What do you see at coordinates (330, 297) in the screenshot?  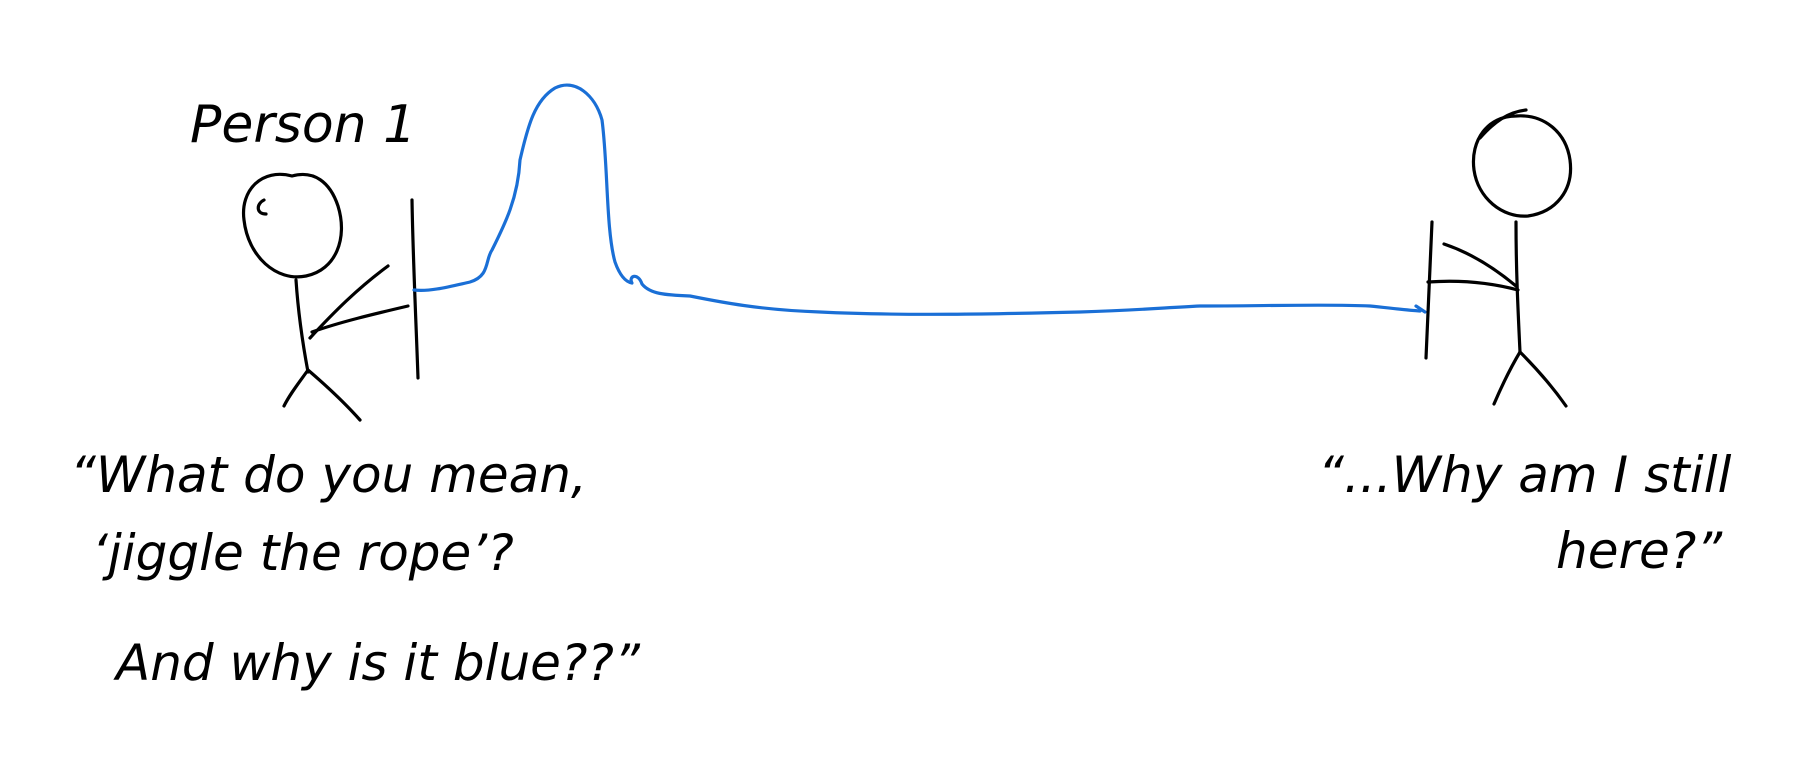 I see `person-1-figure` at bounding box center [330, 297].